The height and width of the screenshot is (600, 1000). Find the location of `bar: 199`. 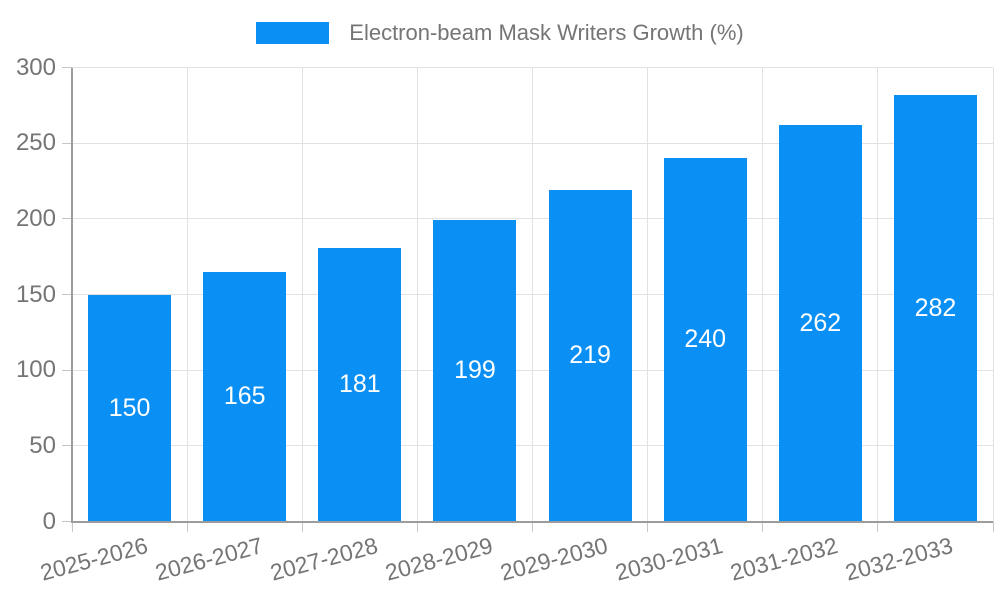

bar: 199 is located at coordinates (475, 371).